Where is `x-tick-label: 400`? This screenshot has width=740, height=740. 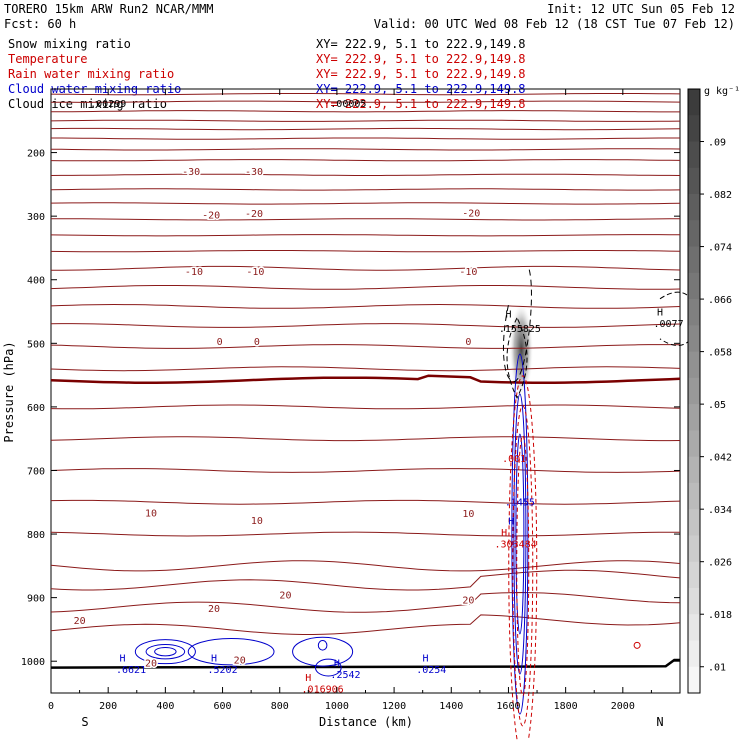
x-tick-label: 400 is located at coordinates (165, 706).